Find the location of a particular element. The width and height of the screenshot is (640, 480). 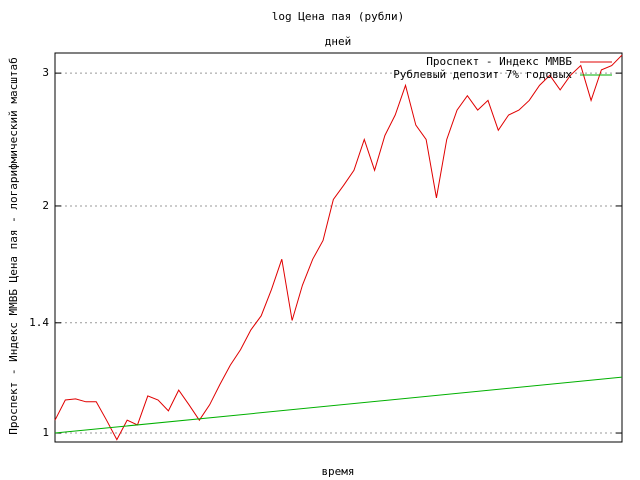

chart-title: log Цена пая (рубли) is located at coordinates (338, 16).